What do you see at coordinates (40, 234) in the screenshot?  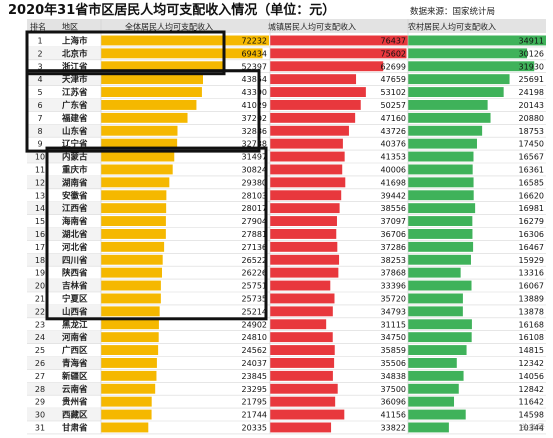 I see `rank-label: 16` at bounding box center [40, 234].